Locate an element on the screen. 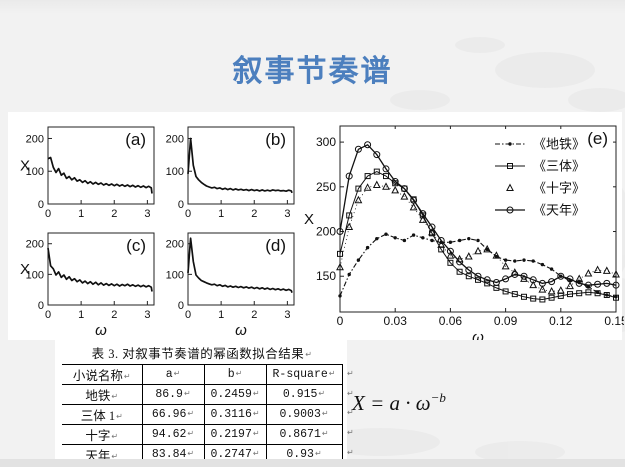 The height and width of the screenshot is (467, 625). table-row: 十字↵ 94.62↵ 0.2197↵ 0.8671↵ is located at coordinates (202, 434).